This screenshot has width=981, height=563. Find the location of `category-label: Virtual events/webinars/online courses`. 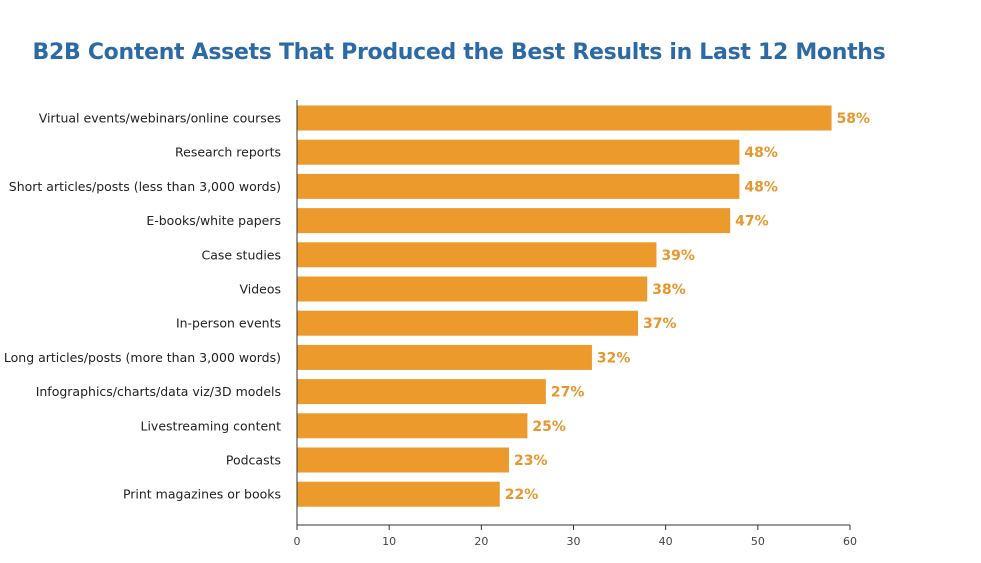

category-label: Virtual events/webinars/online courses is located at coordinates (160, 118).